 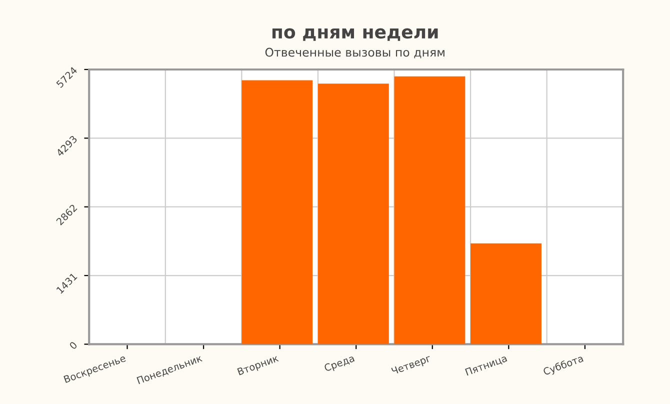 I want to click on x-tick-label: Среда, so click(x=340, y=364).